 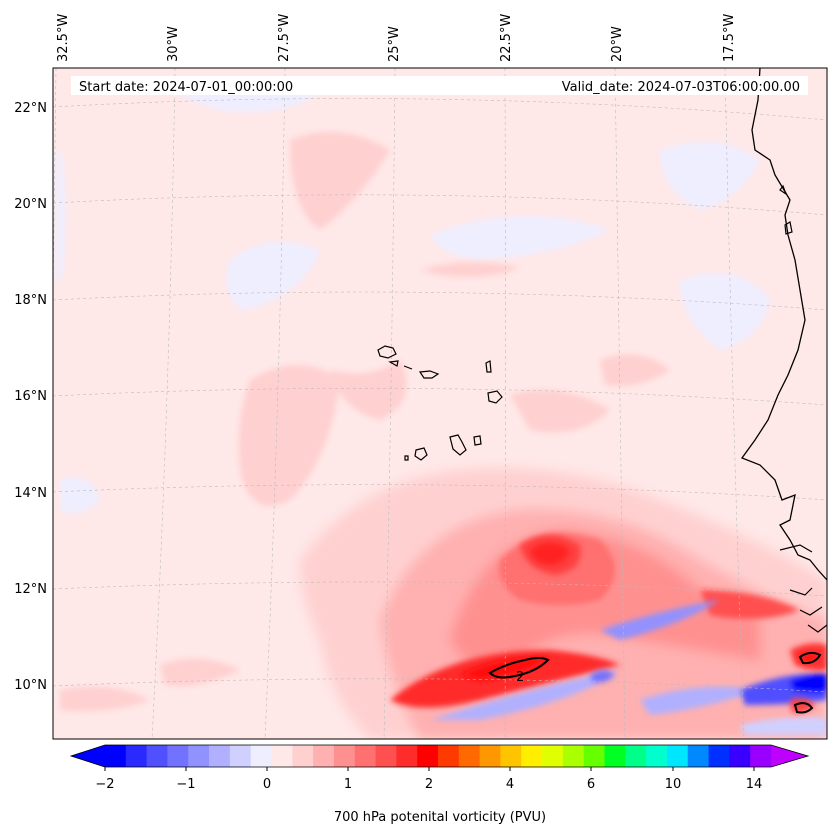 I want to click on colorbar-title: 700 hPa potenital vorticity (PVU), so click(x=440, y=817).